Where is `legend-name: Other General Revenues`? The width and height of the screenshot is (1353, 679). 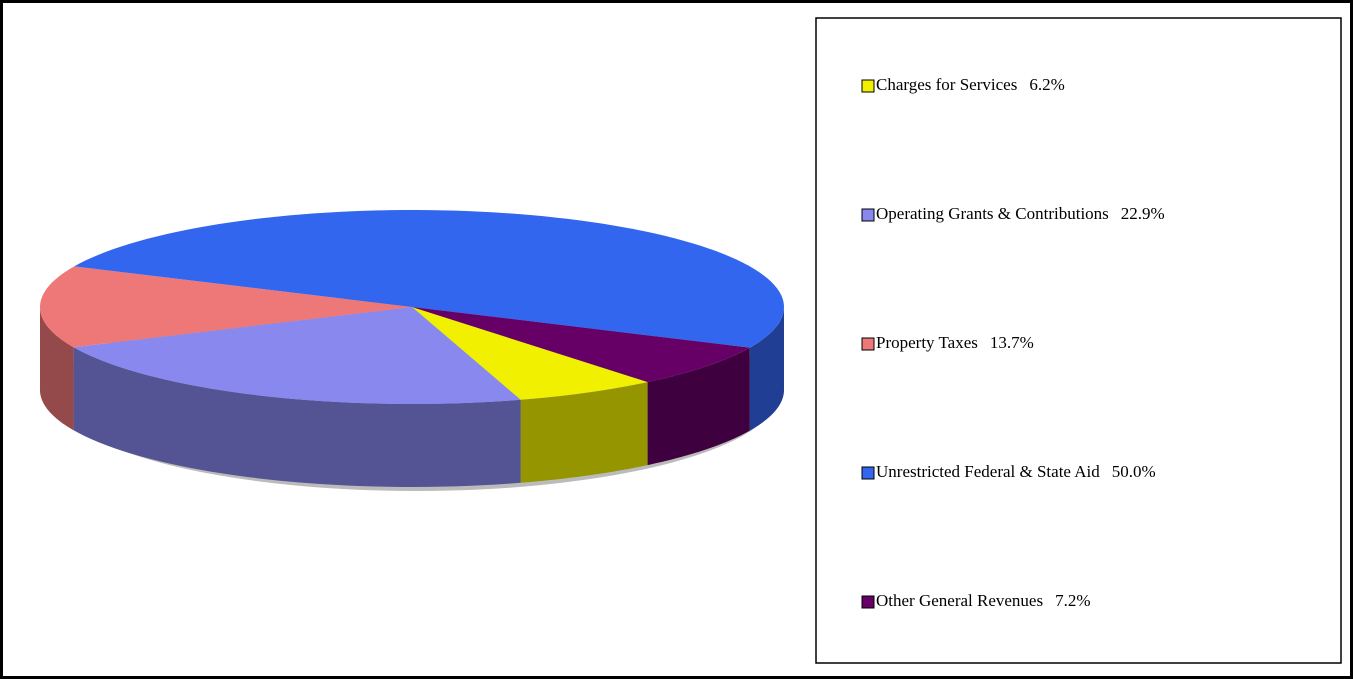
legend-name: Other General Revenues is located at coordinates (959, 600).